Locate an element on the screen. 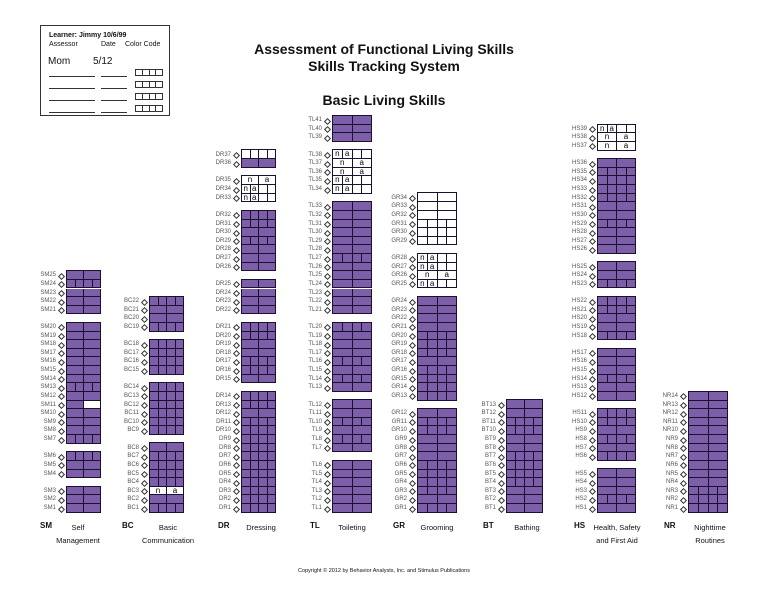  assessor-line is located at coordinates (72, 100).